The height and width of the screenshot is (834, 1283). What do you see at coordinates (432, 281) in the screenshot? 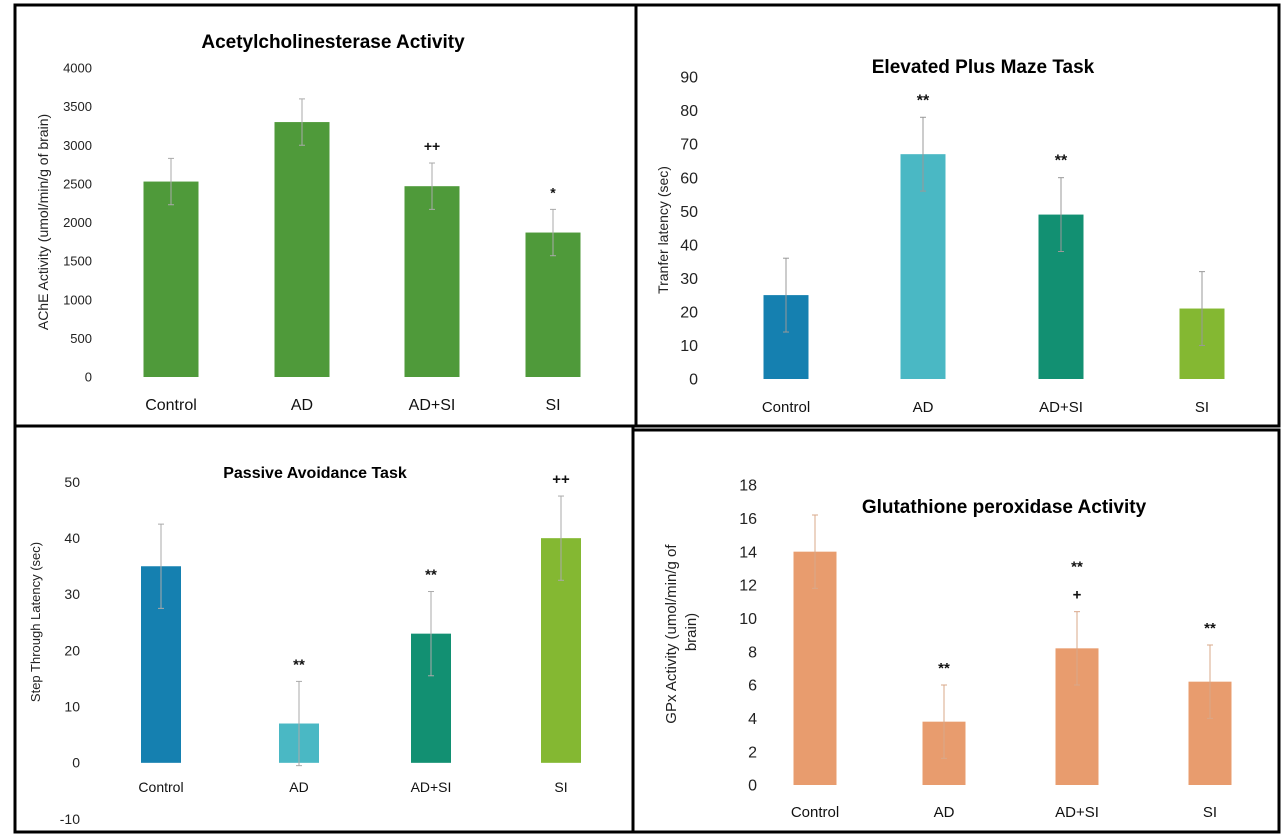
I see `bar-ad-si` at bounding box center [432, 281].